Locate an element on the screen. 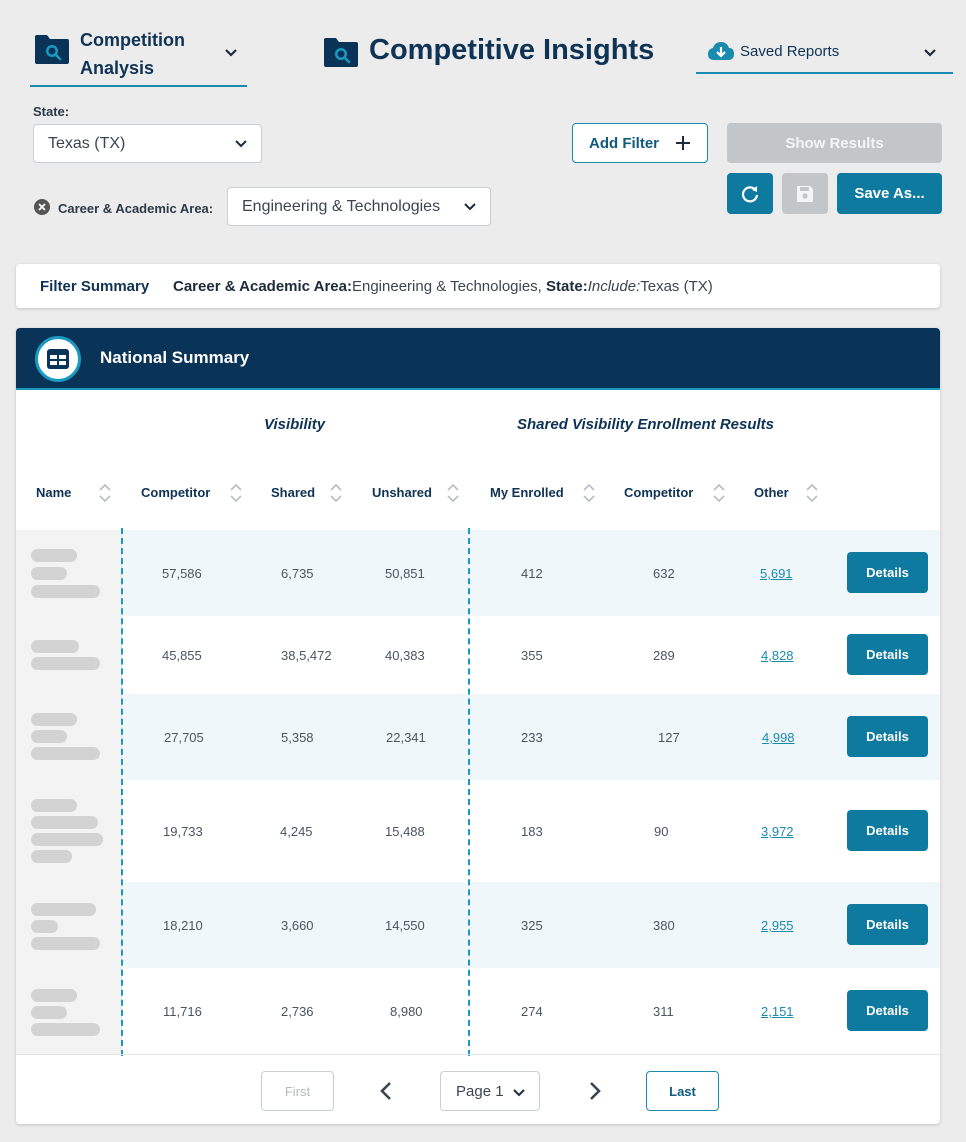  page-title: Competitive Insights is located at coordinates (512, 50).